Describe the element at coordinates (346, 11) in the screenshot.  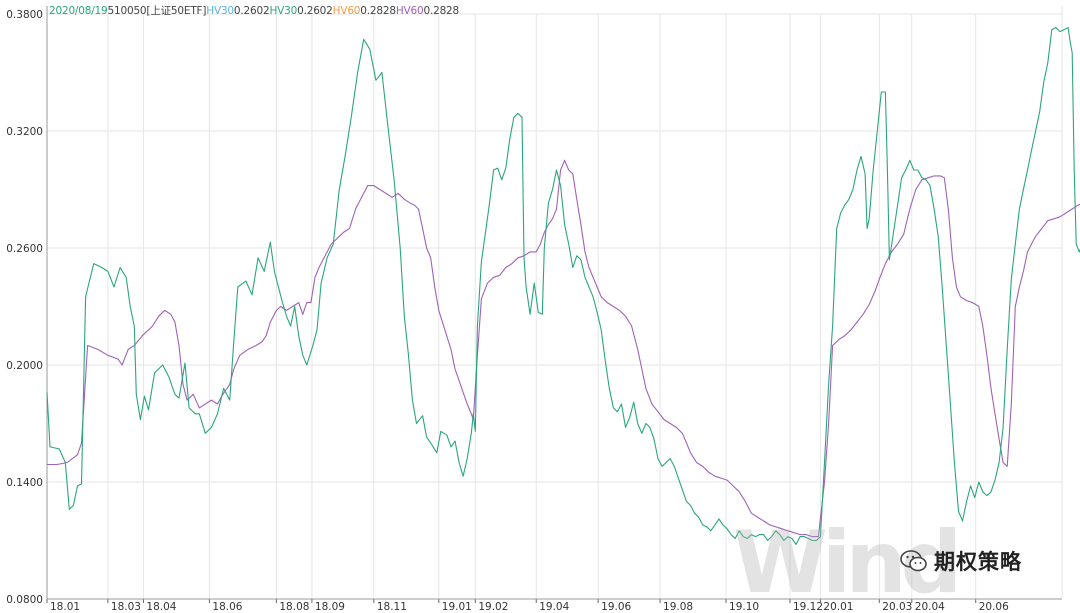
I see `header-hv60-label: HV60` at that location.